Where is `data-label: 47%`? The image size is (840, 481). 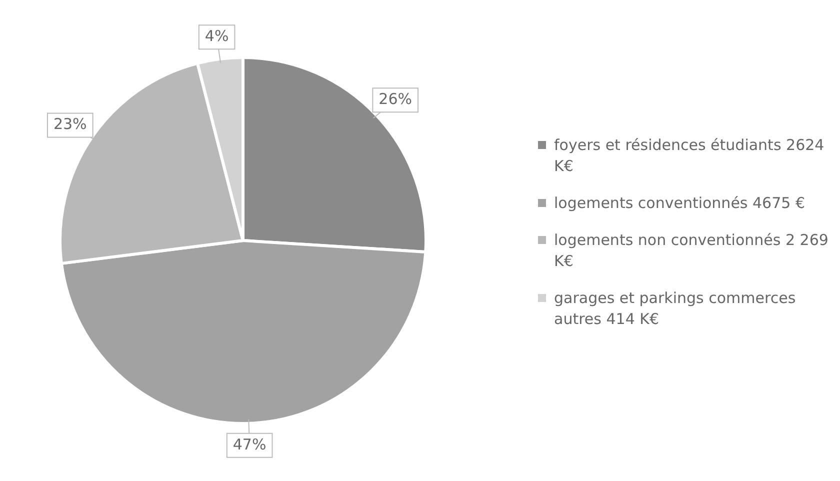
data-label: 47% is located at coordinates (249, 444).